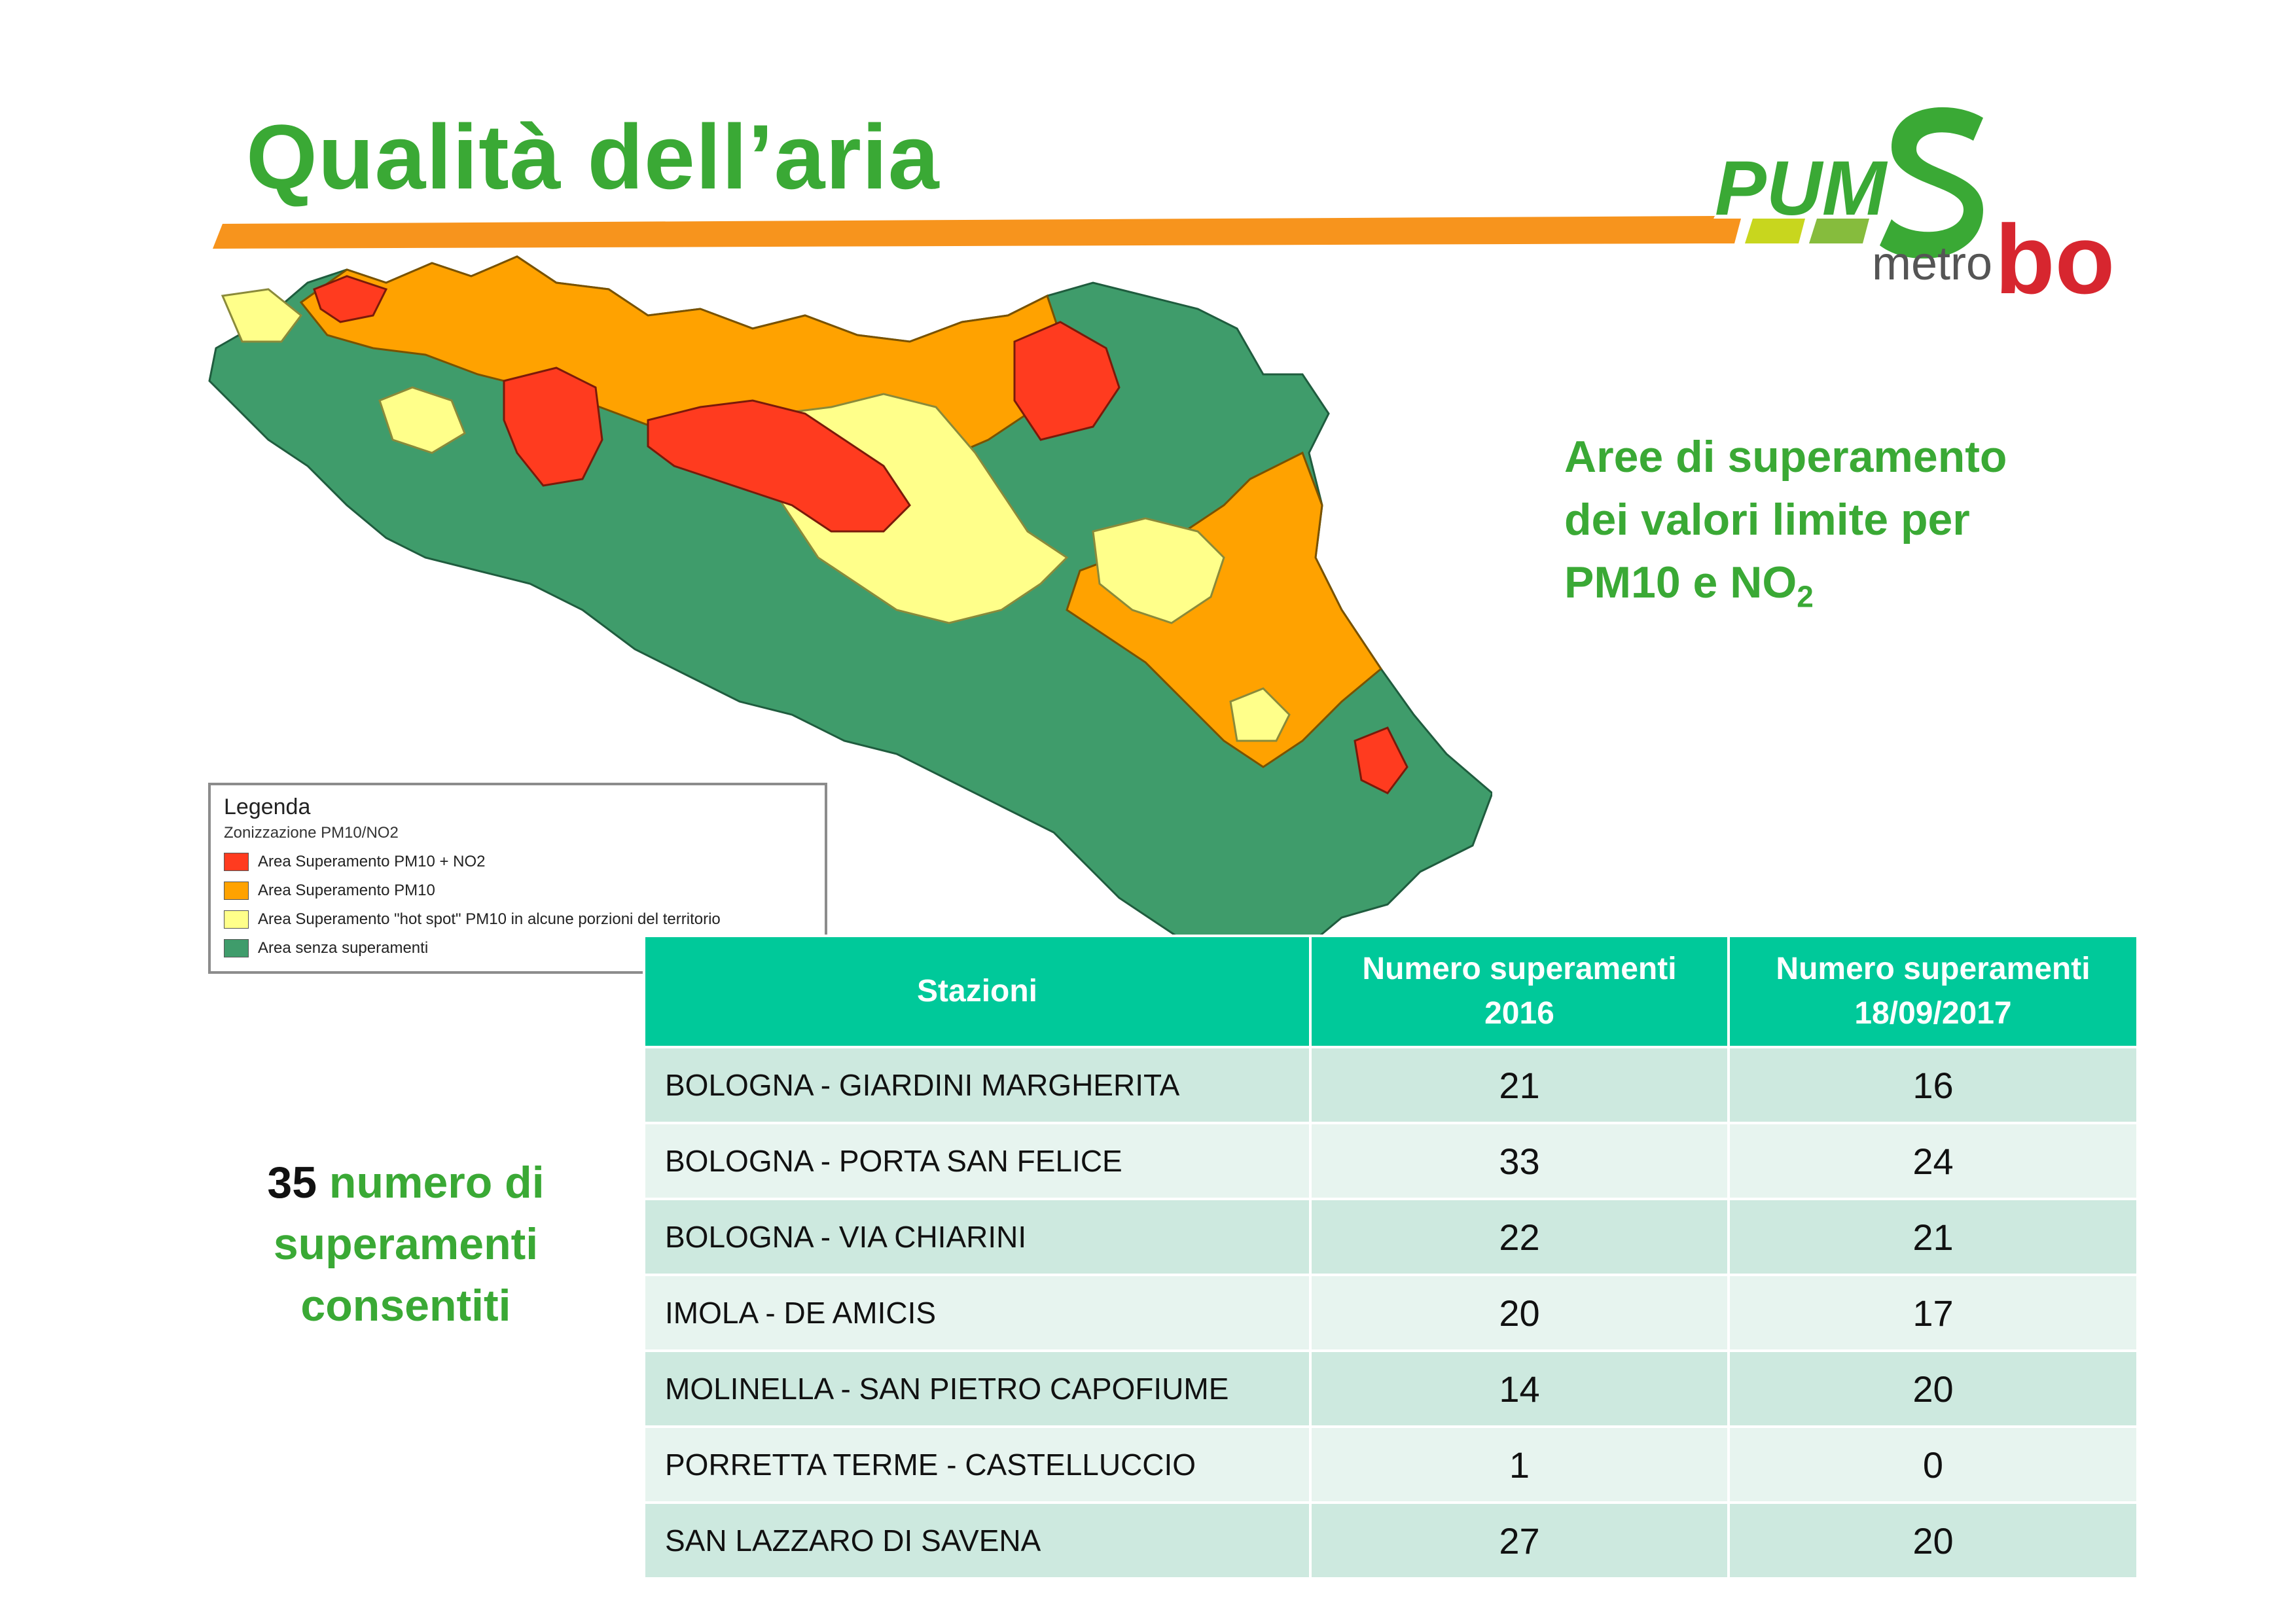 This screenshot has height=1623, width=2296. I want to click on legend-label: Area Superamento PM10 + NO2, so click(372, 861).